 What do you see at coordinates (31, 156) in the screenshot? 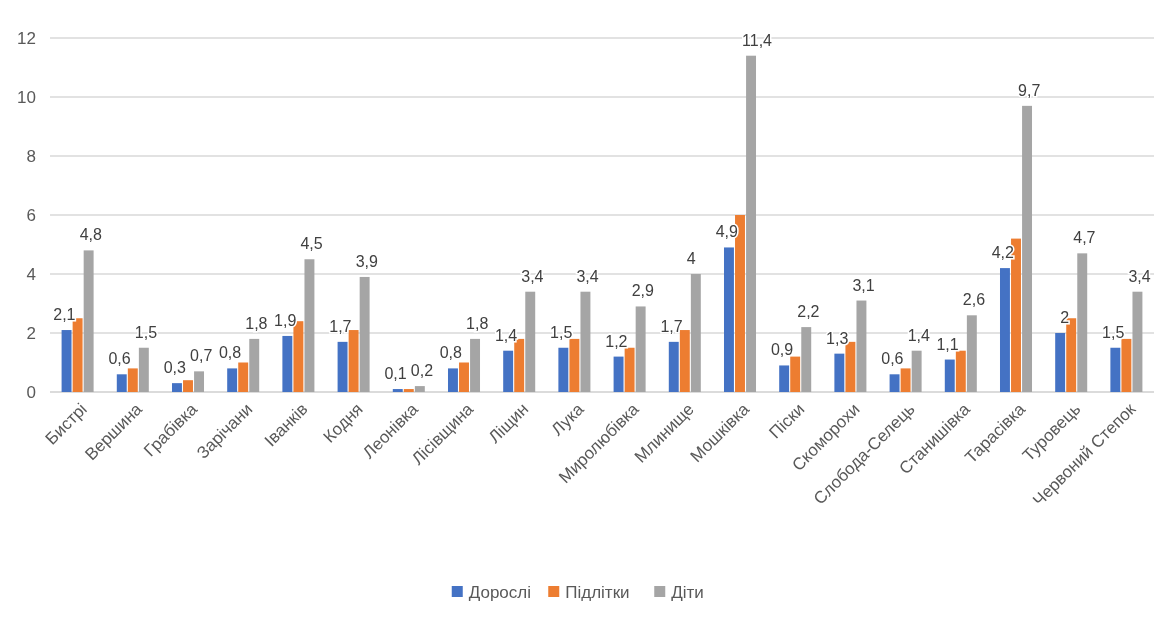
I see `y-tick-label: 8` at bounding box center [31, 156].